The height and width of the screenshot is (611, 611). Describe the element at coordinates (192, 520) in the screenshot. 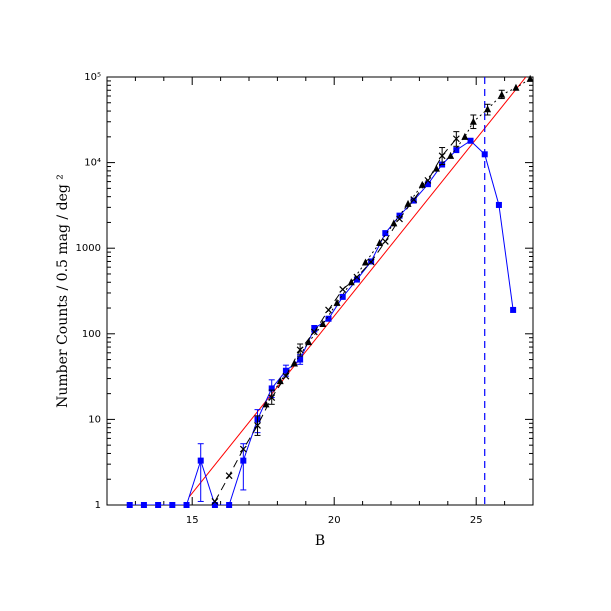

I see `x-tick-label: 15` at that location.